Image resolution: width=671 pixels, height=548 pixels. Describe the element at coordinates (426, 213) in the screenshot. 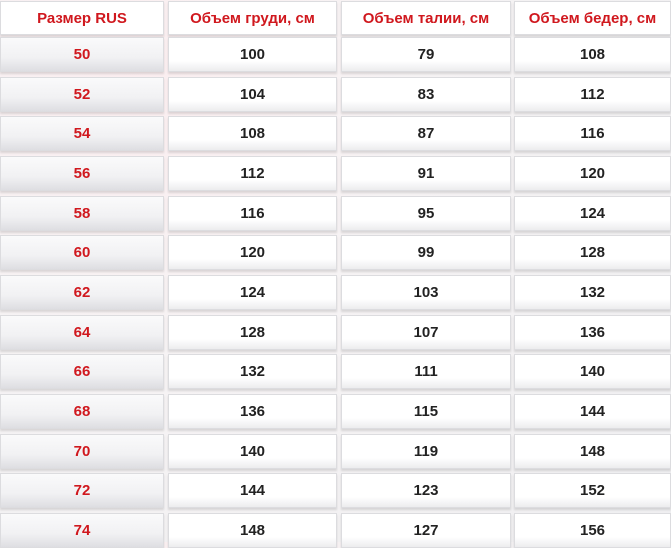

I see `value-cell: 95` at that location.